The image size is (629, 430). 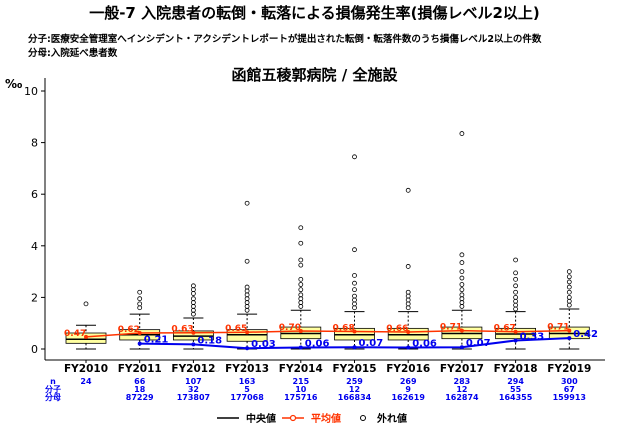 What do you see at coordinates (13, 84) in the screenshot?
I see `y-axis-unit: ‰` at bounding box center [13, 84].